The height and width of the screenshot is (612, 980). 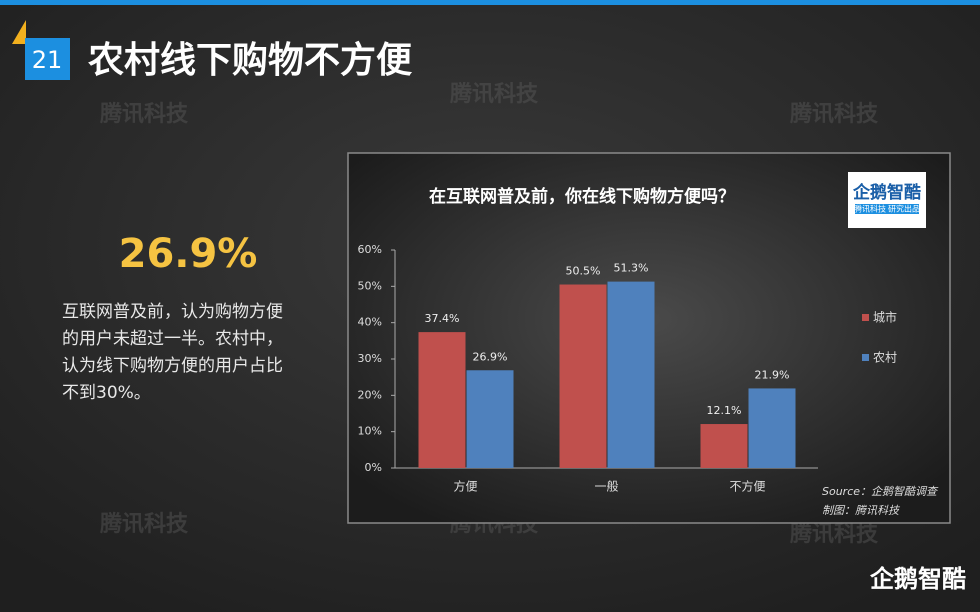 What do you see at coordinates (172, 339) in the screenshot?
I see `description-line: 的用户未超过一半。农村中，` at bounding box center [172, 339].